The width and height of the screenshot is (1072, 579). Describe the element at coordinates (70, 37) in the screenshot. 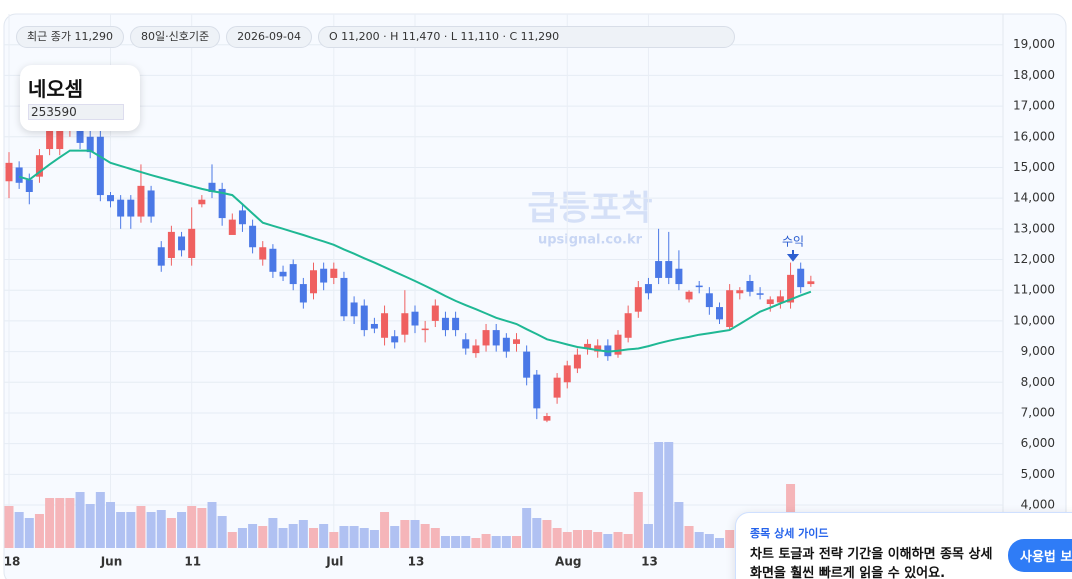

I see `pill: 최근 종가 11,290` at that location.